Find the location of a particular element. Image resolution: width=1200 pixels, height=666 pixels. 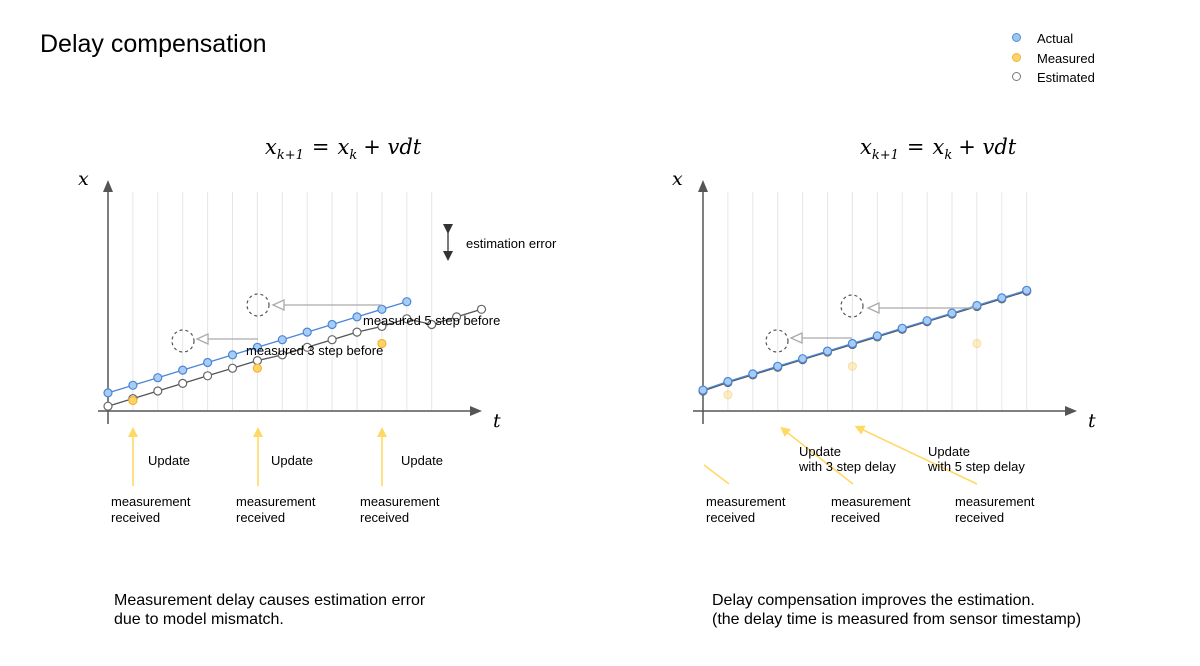

right-received-label-2: measurement received is located at coordinates (871, 509).